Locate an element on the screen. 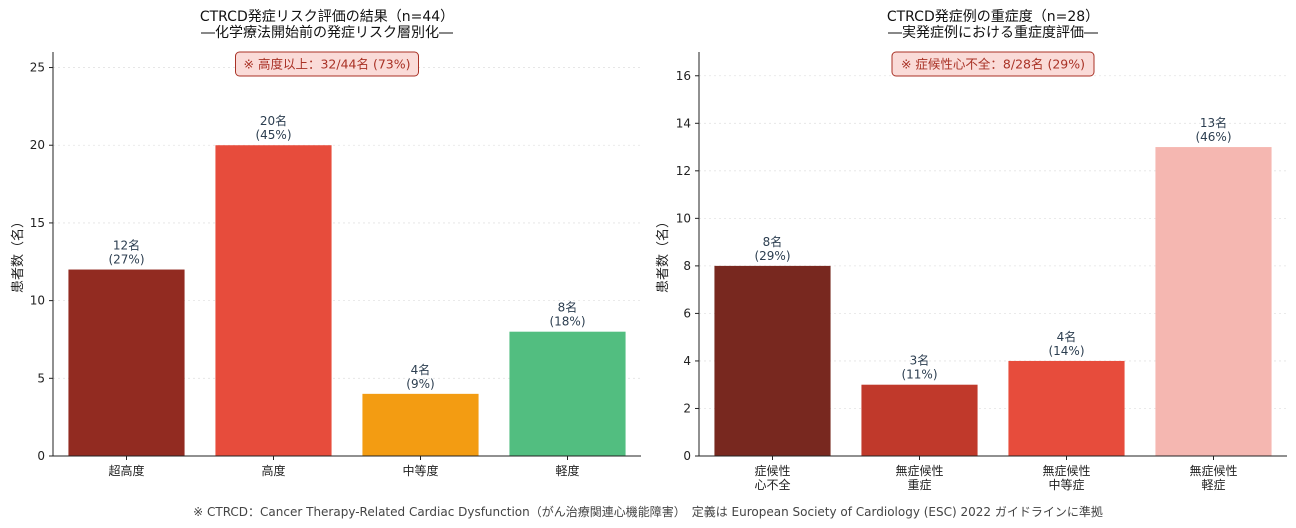 This screenshot has height=528, width=1296. y-tick-label: 6 is located at coordinates (687, 313).